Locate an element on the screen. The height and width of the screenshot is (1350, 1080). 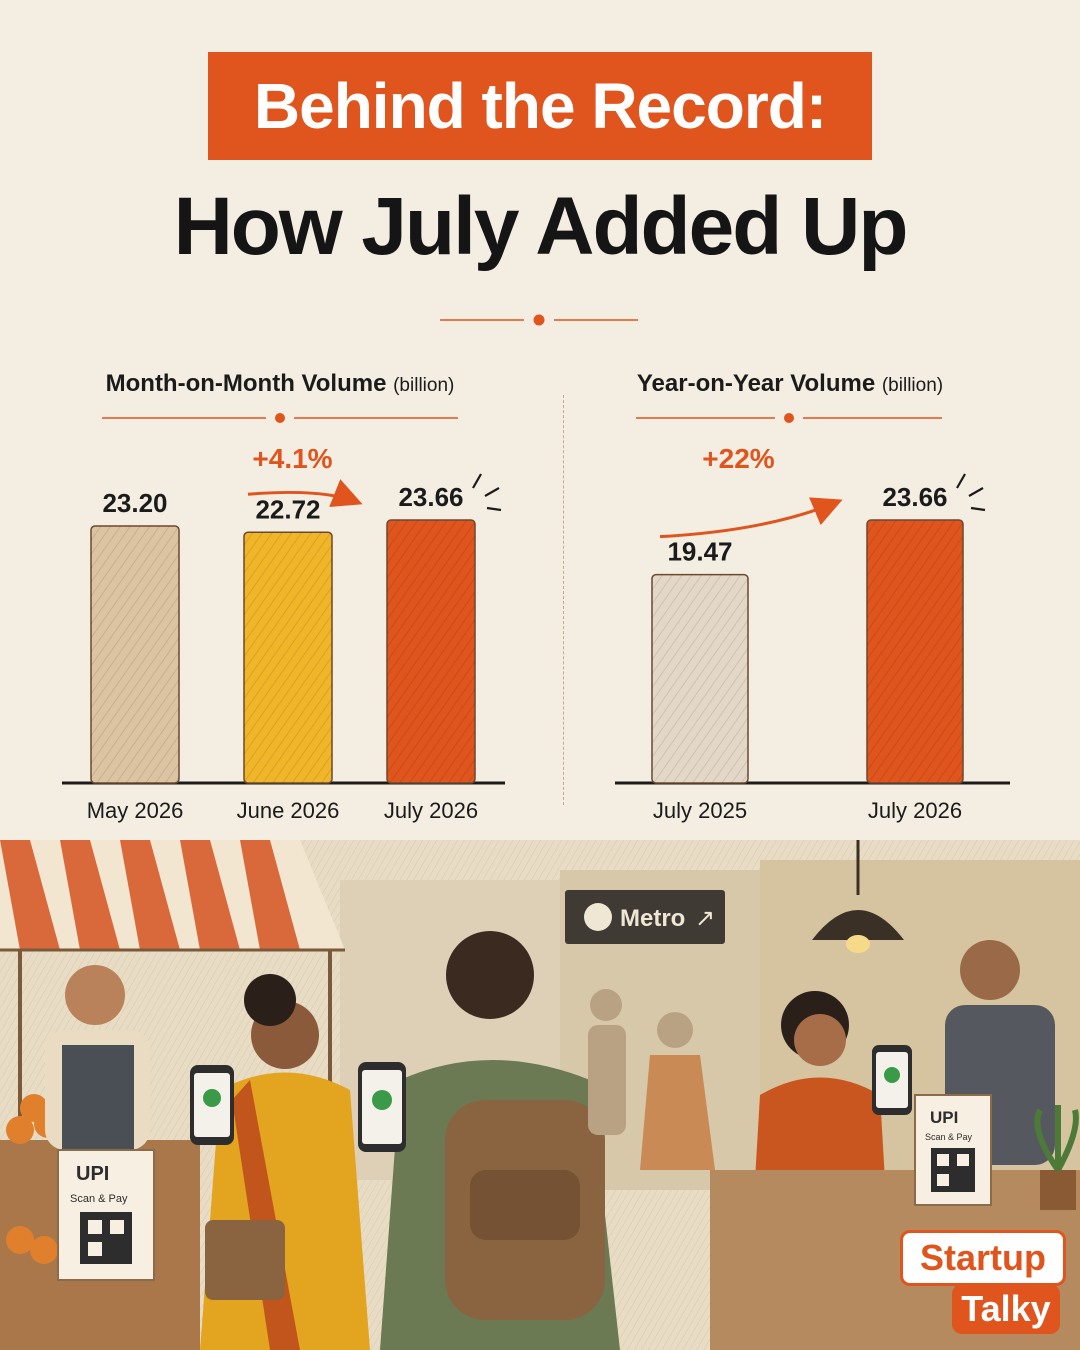
man-backpack-figure is located at coordinates (500, 1140).